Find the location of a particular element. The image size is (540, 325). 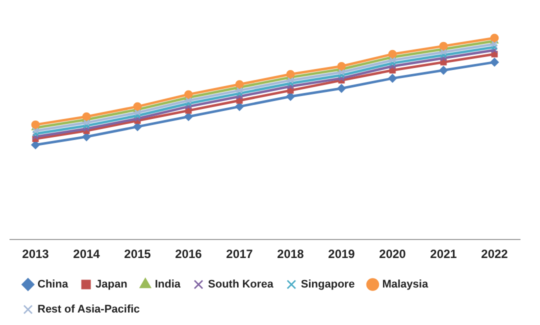

legend-label: India is located at coordinates (168, 284).